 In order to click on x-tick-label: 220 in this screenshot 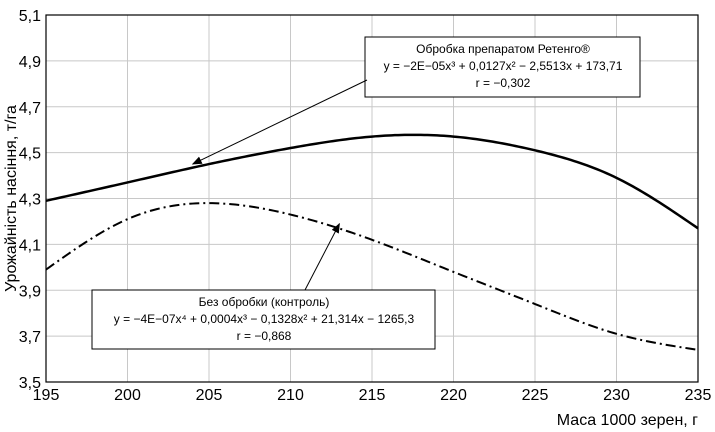, I will do `click(453, 395)`.